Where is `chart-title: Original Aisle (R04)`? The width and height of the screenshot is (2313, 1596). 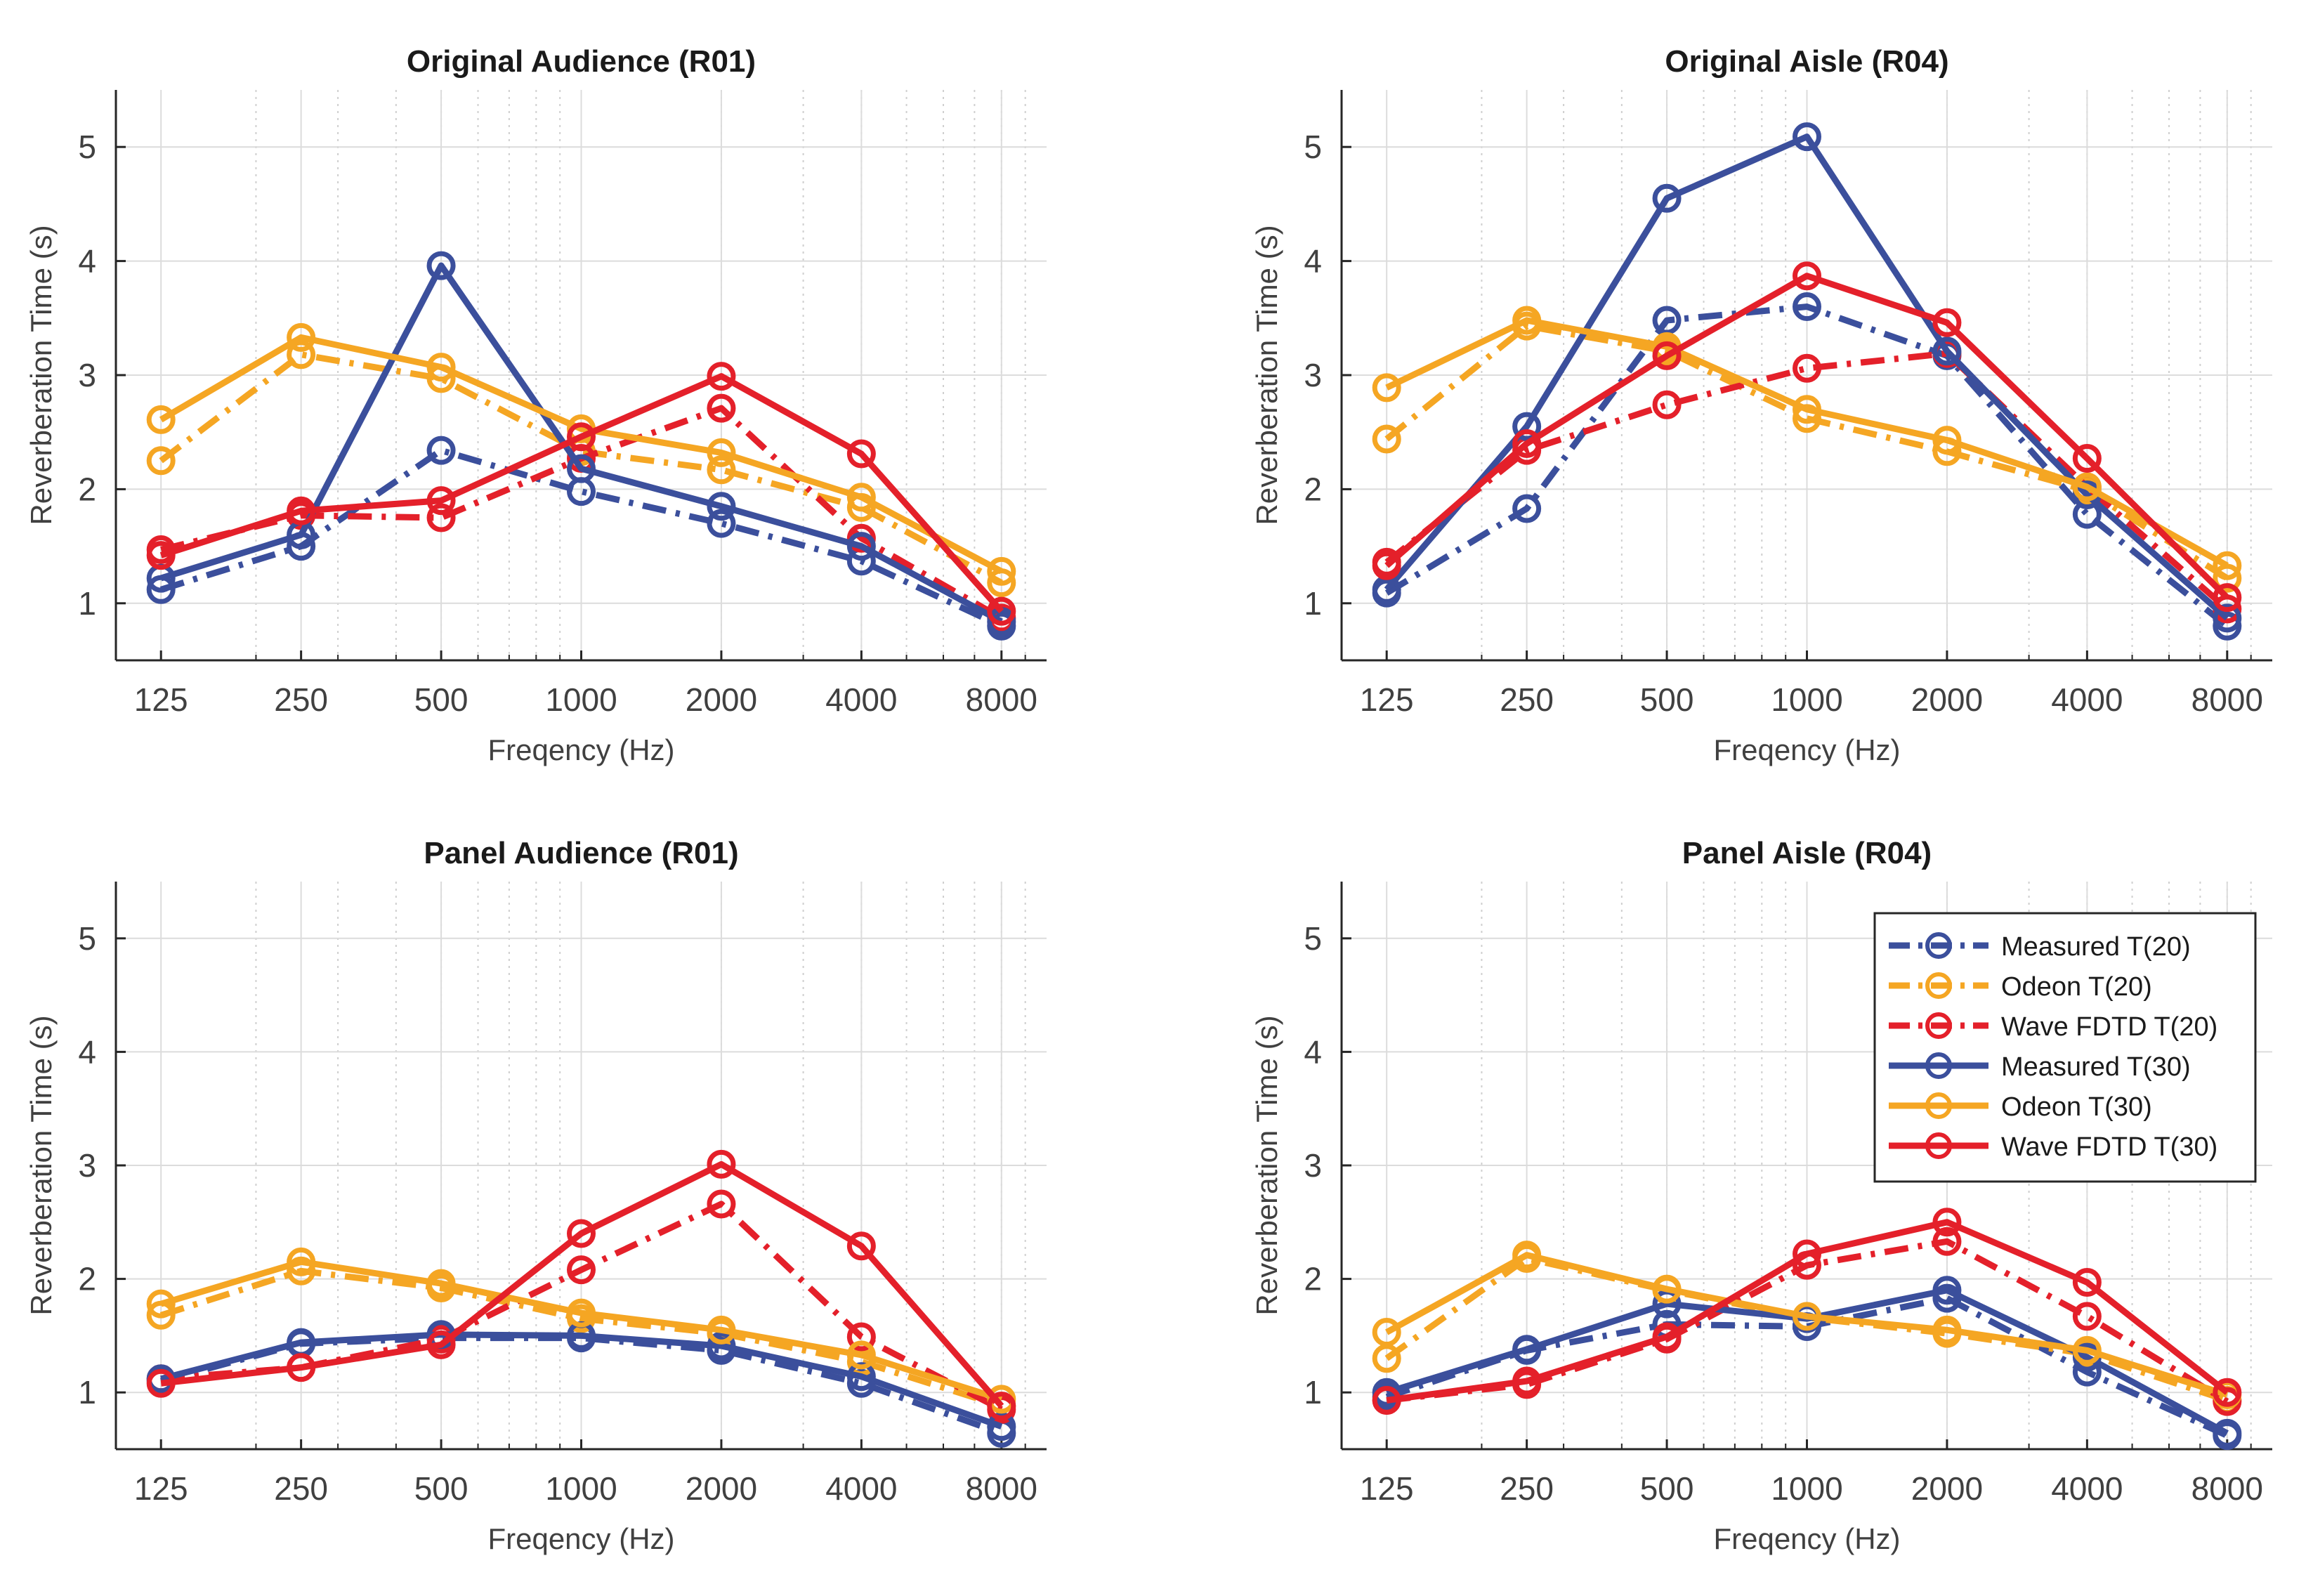 chart-title: Original Aisle (R04) is located at coordinates (1806, 61).